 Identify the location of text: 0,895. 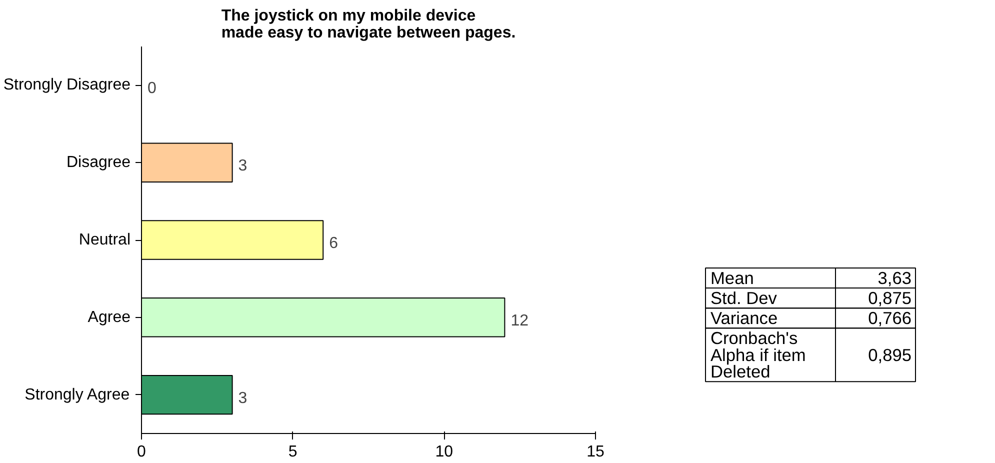
(890, 354).